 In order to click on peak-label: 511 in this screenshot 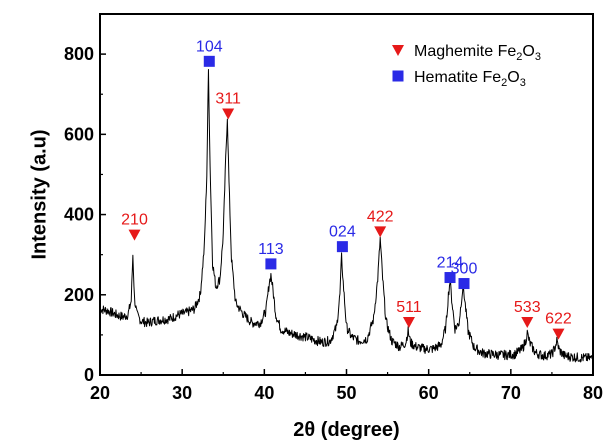, I will do `click(409, 307)`.